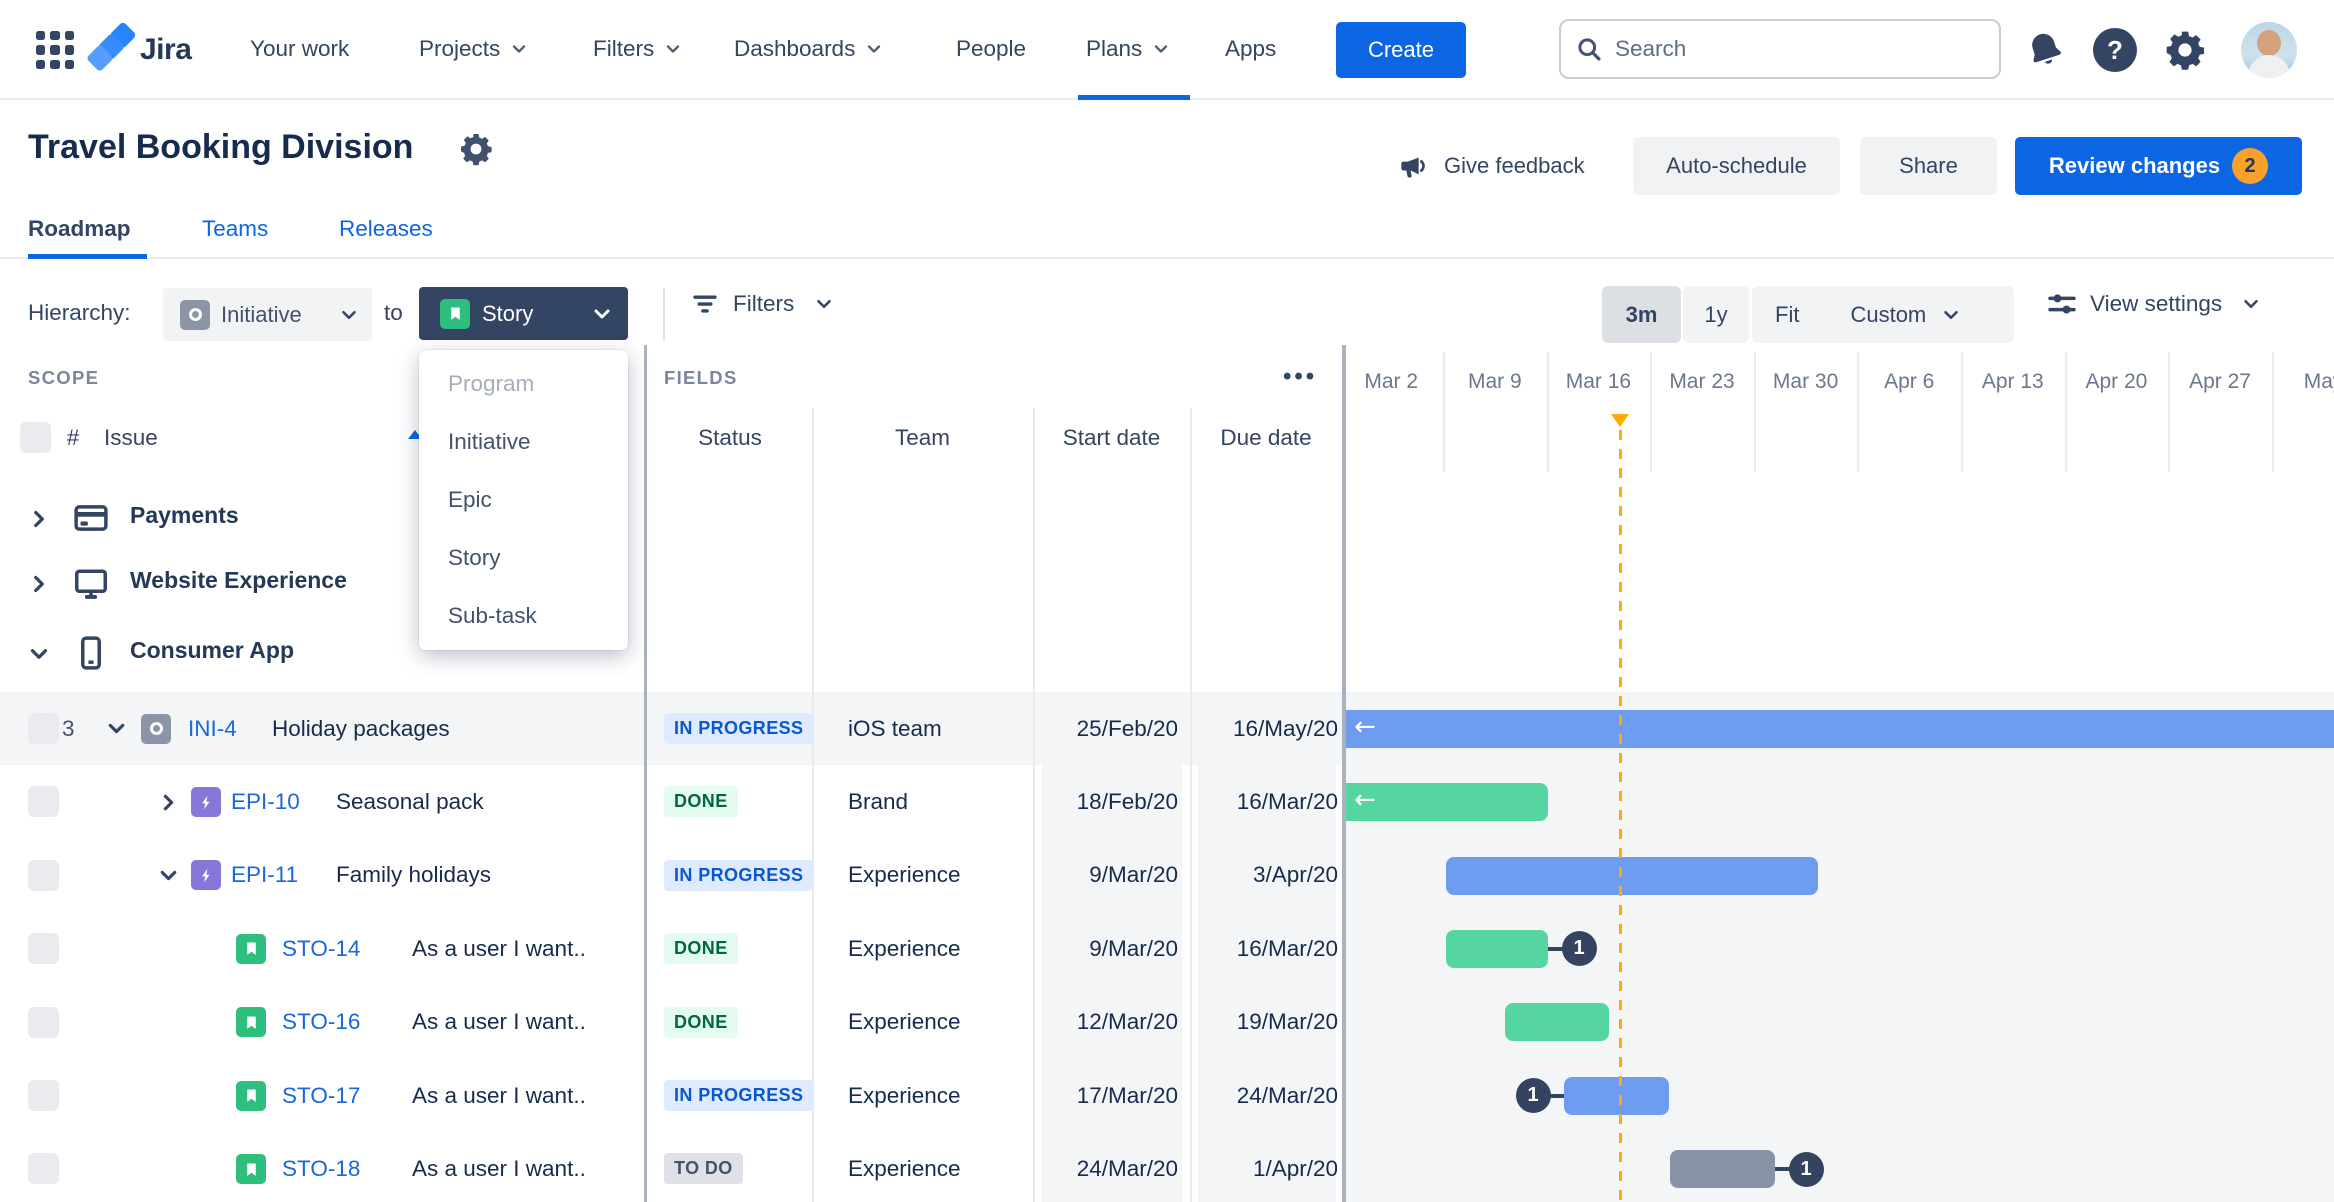 This screenshot has width=2334, height=1202. I want to click on range-fit-button: Fit, so click(1787, 314).